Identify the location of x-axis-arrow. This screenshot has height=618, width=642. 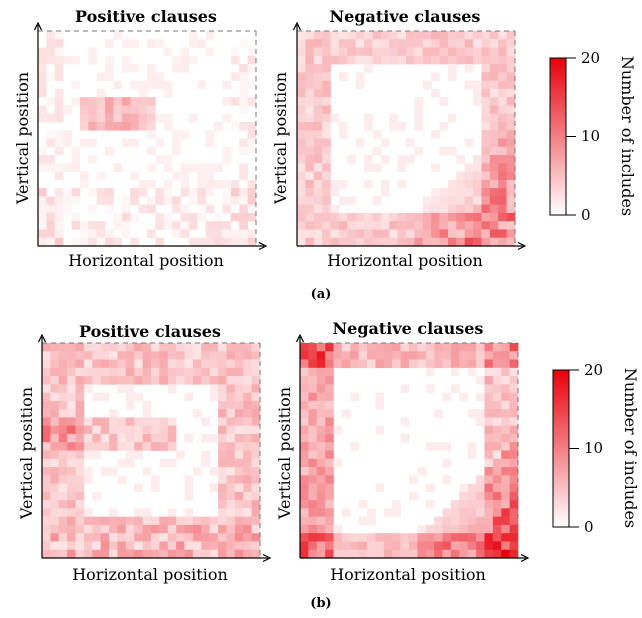
(525, 558).